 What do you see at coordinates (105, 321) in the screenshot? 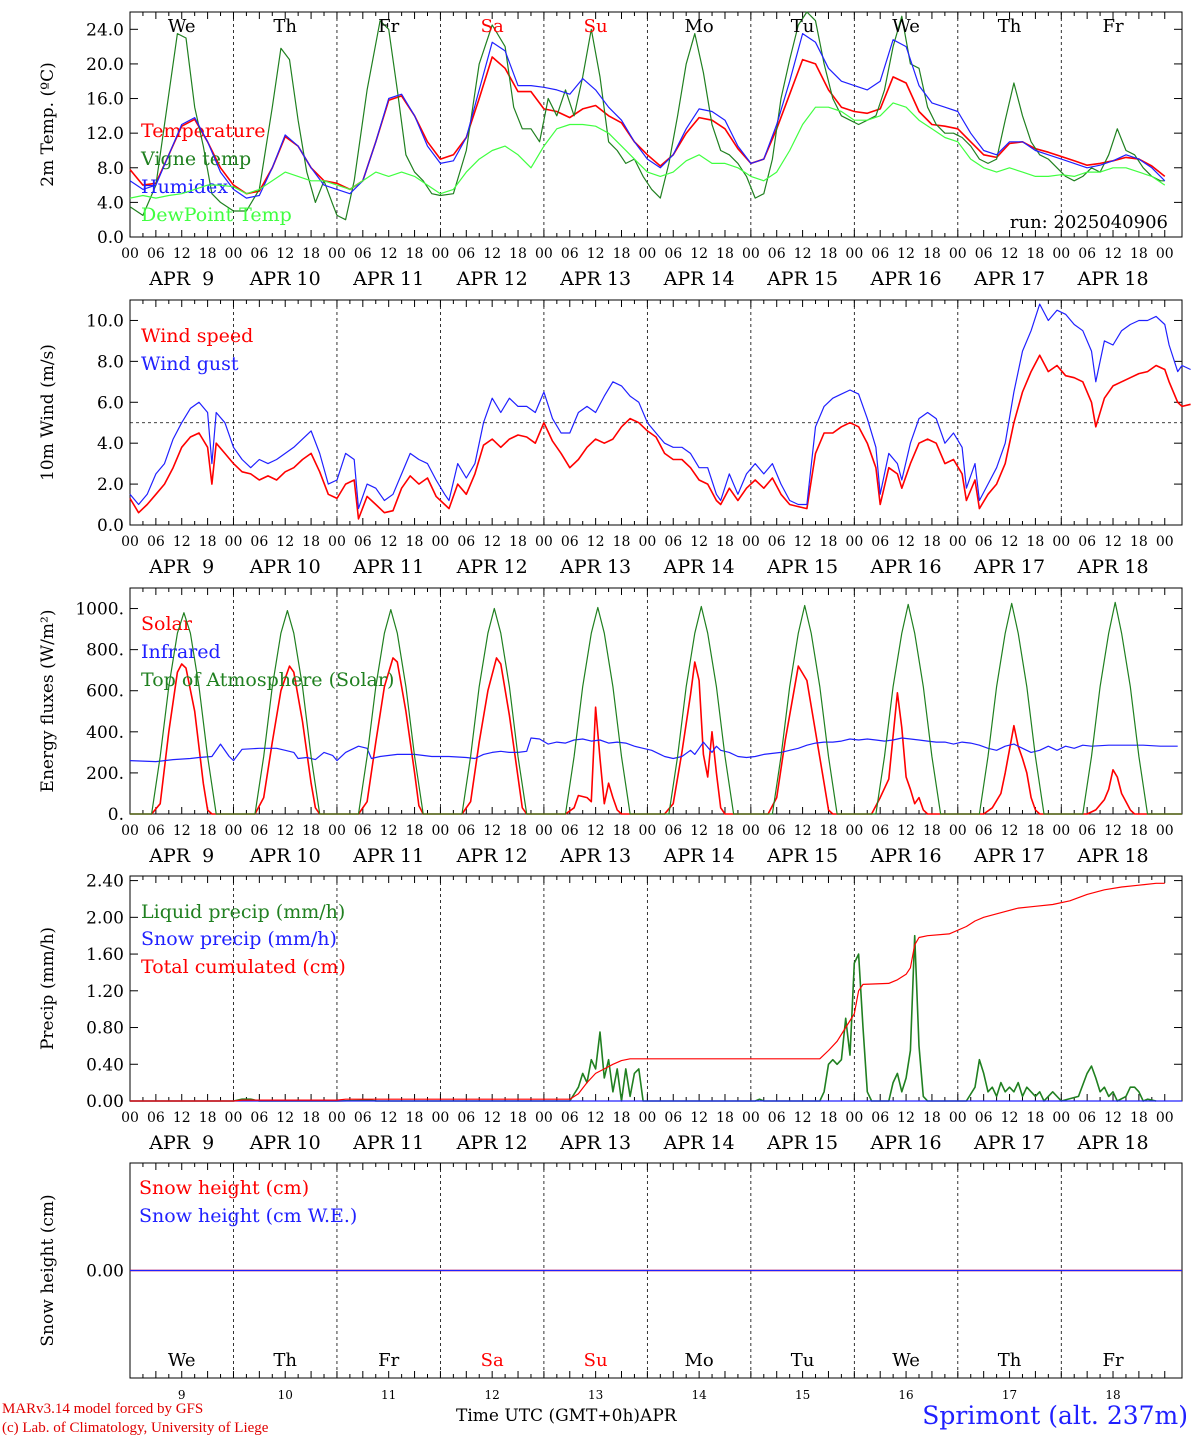
I see `y-tick-label: 10.0` at bounding box center [105, 321].